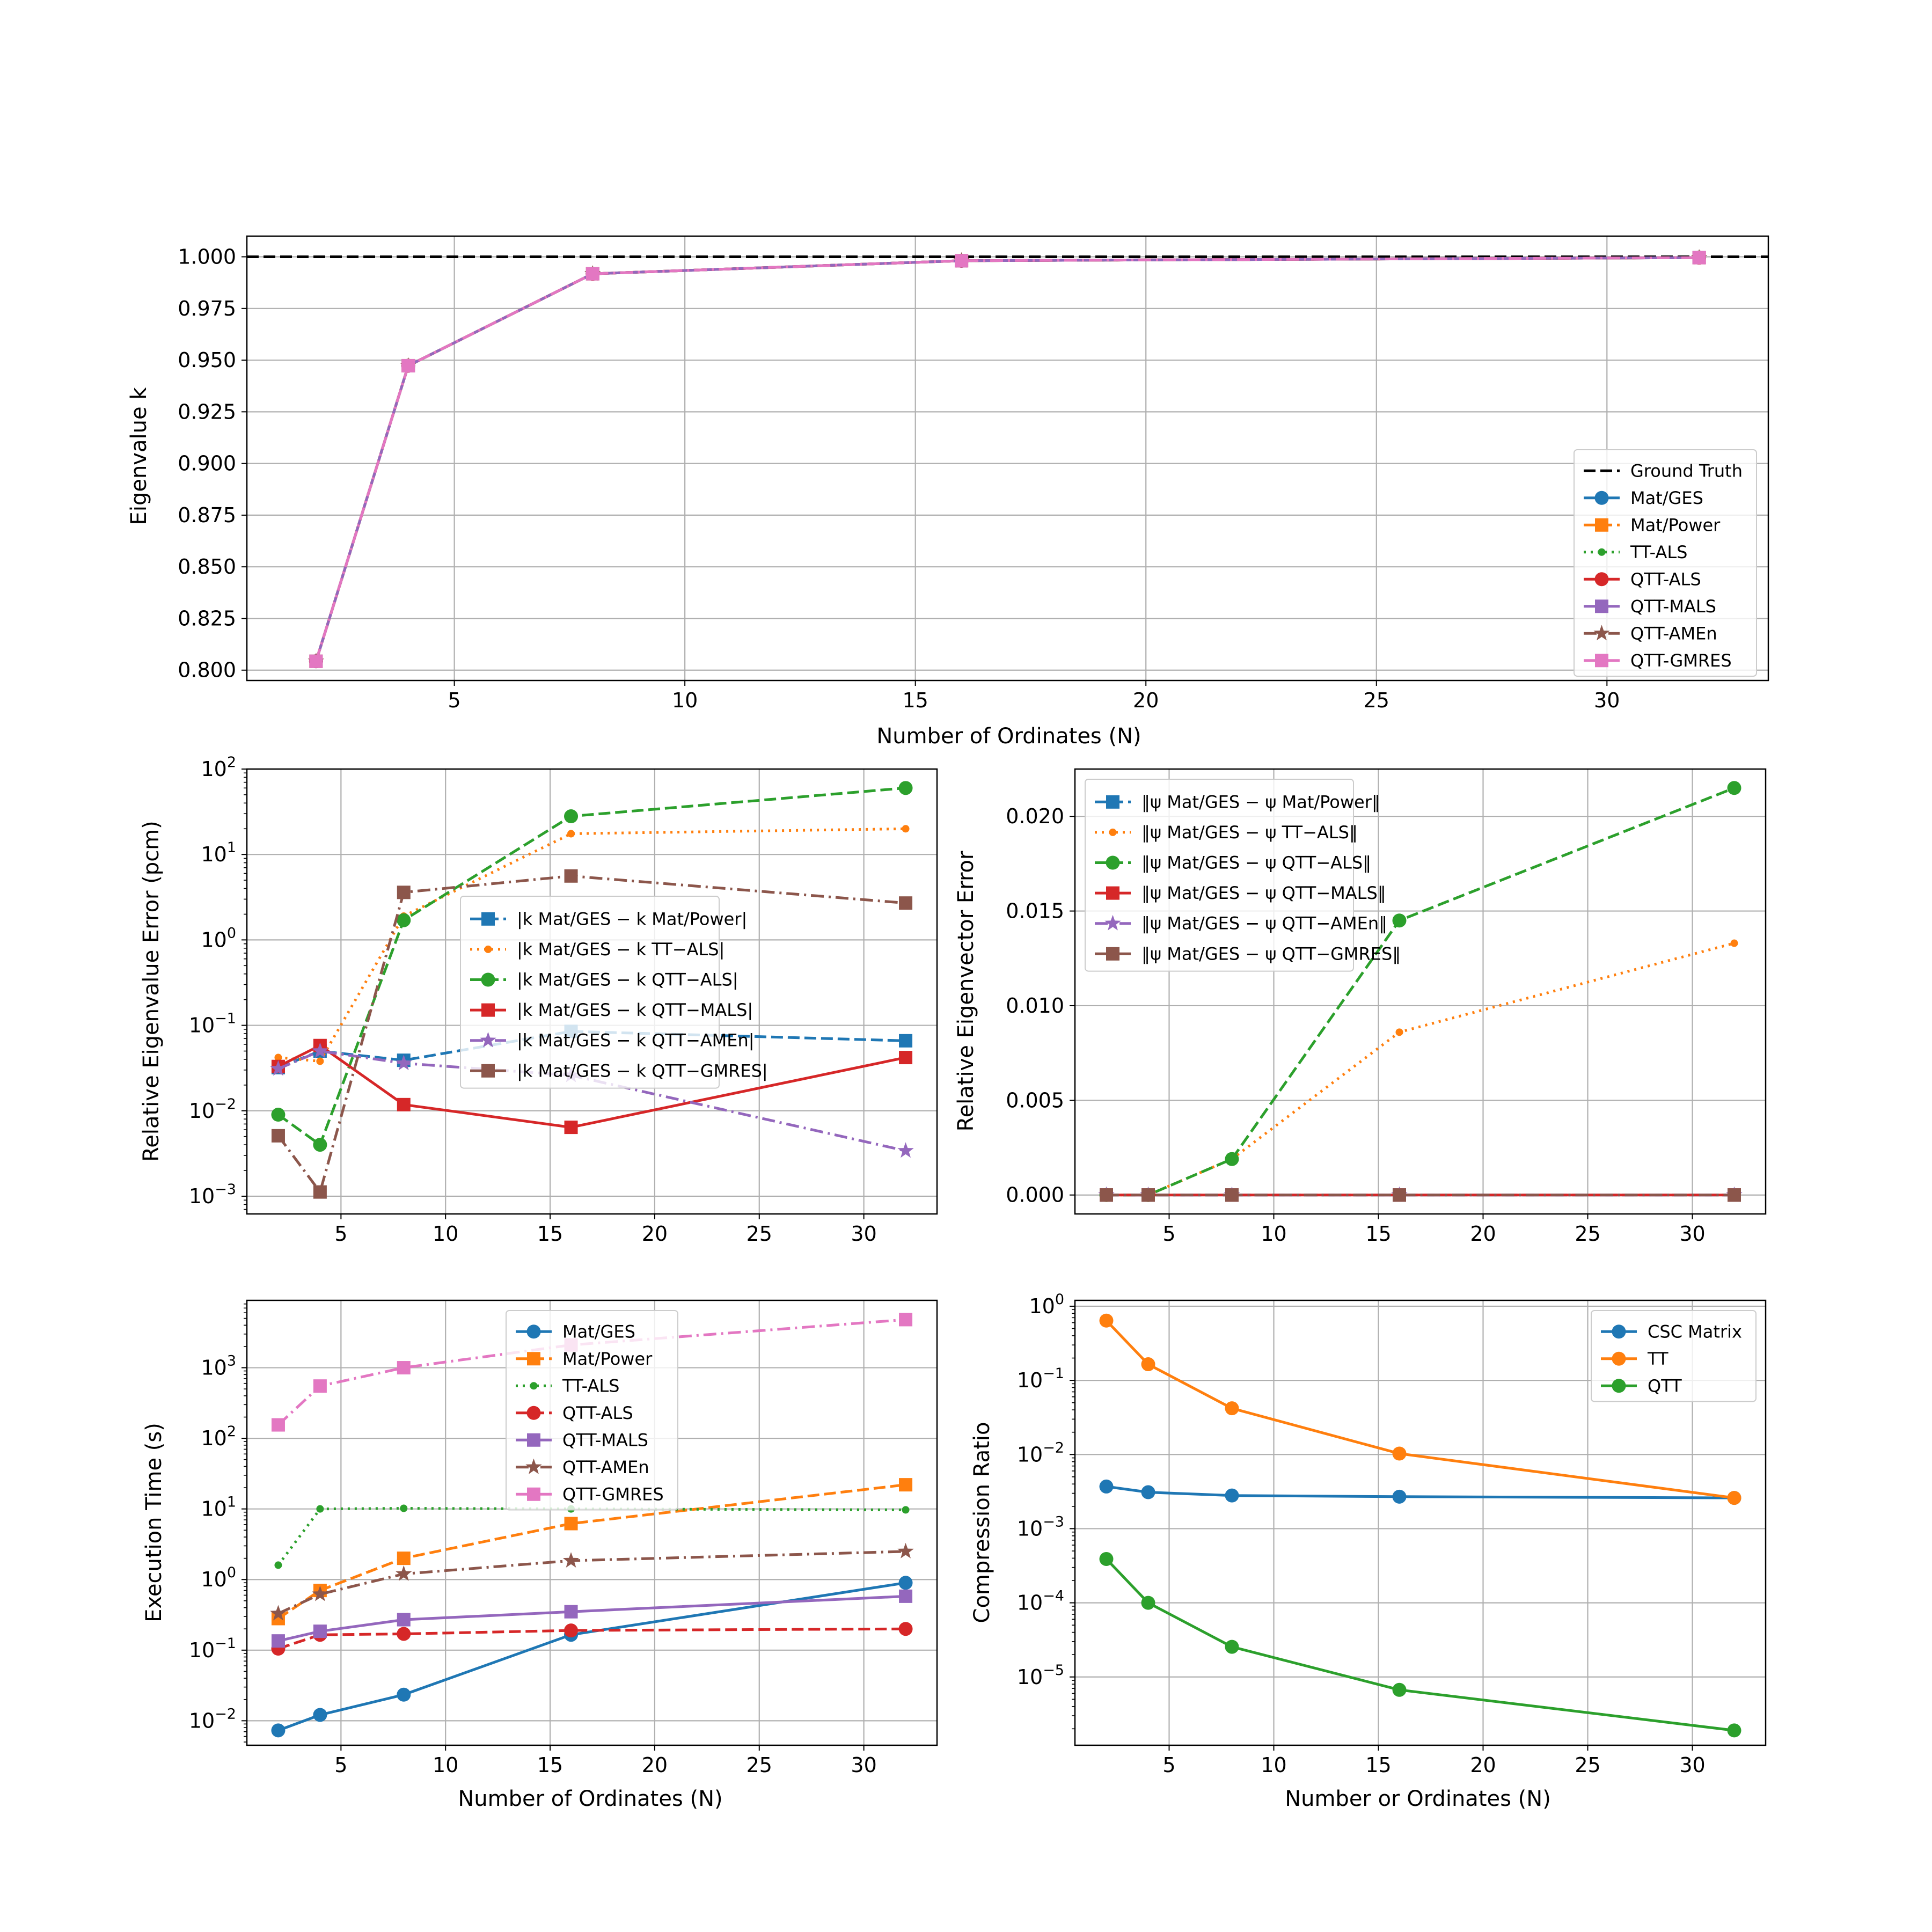 The image size is (1932, 1932). I want to click on legend-label-k-mat-ges-k-qtt-mals: |k Mat/GES − k QTT−MALS|, so click(635, 1010).